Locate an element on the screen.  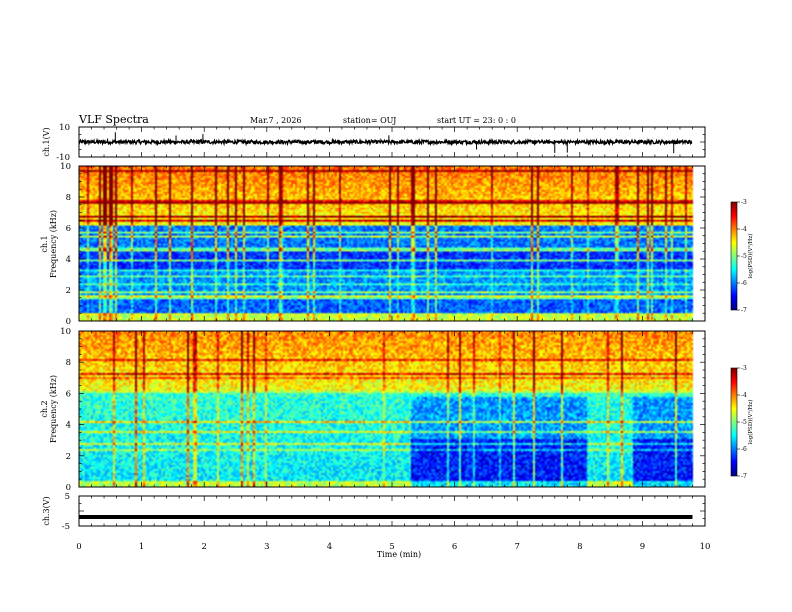
ch3-wave-ytick-top: 5 is located at coordinates (67, 497).